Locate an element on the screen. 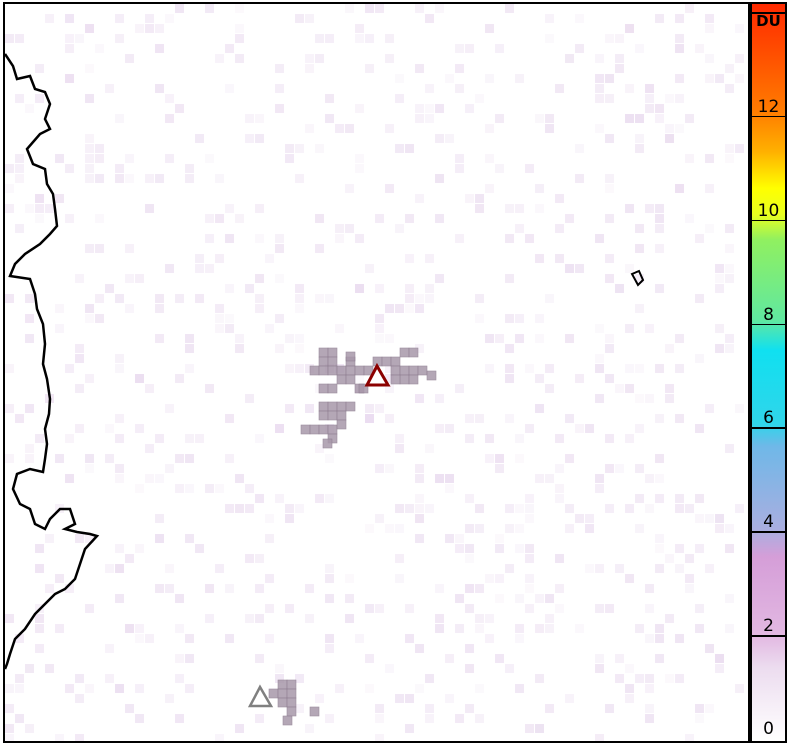  colorbar-tick-label: 12 is located at coordinates (768, 106).